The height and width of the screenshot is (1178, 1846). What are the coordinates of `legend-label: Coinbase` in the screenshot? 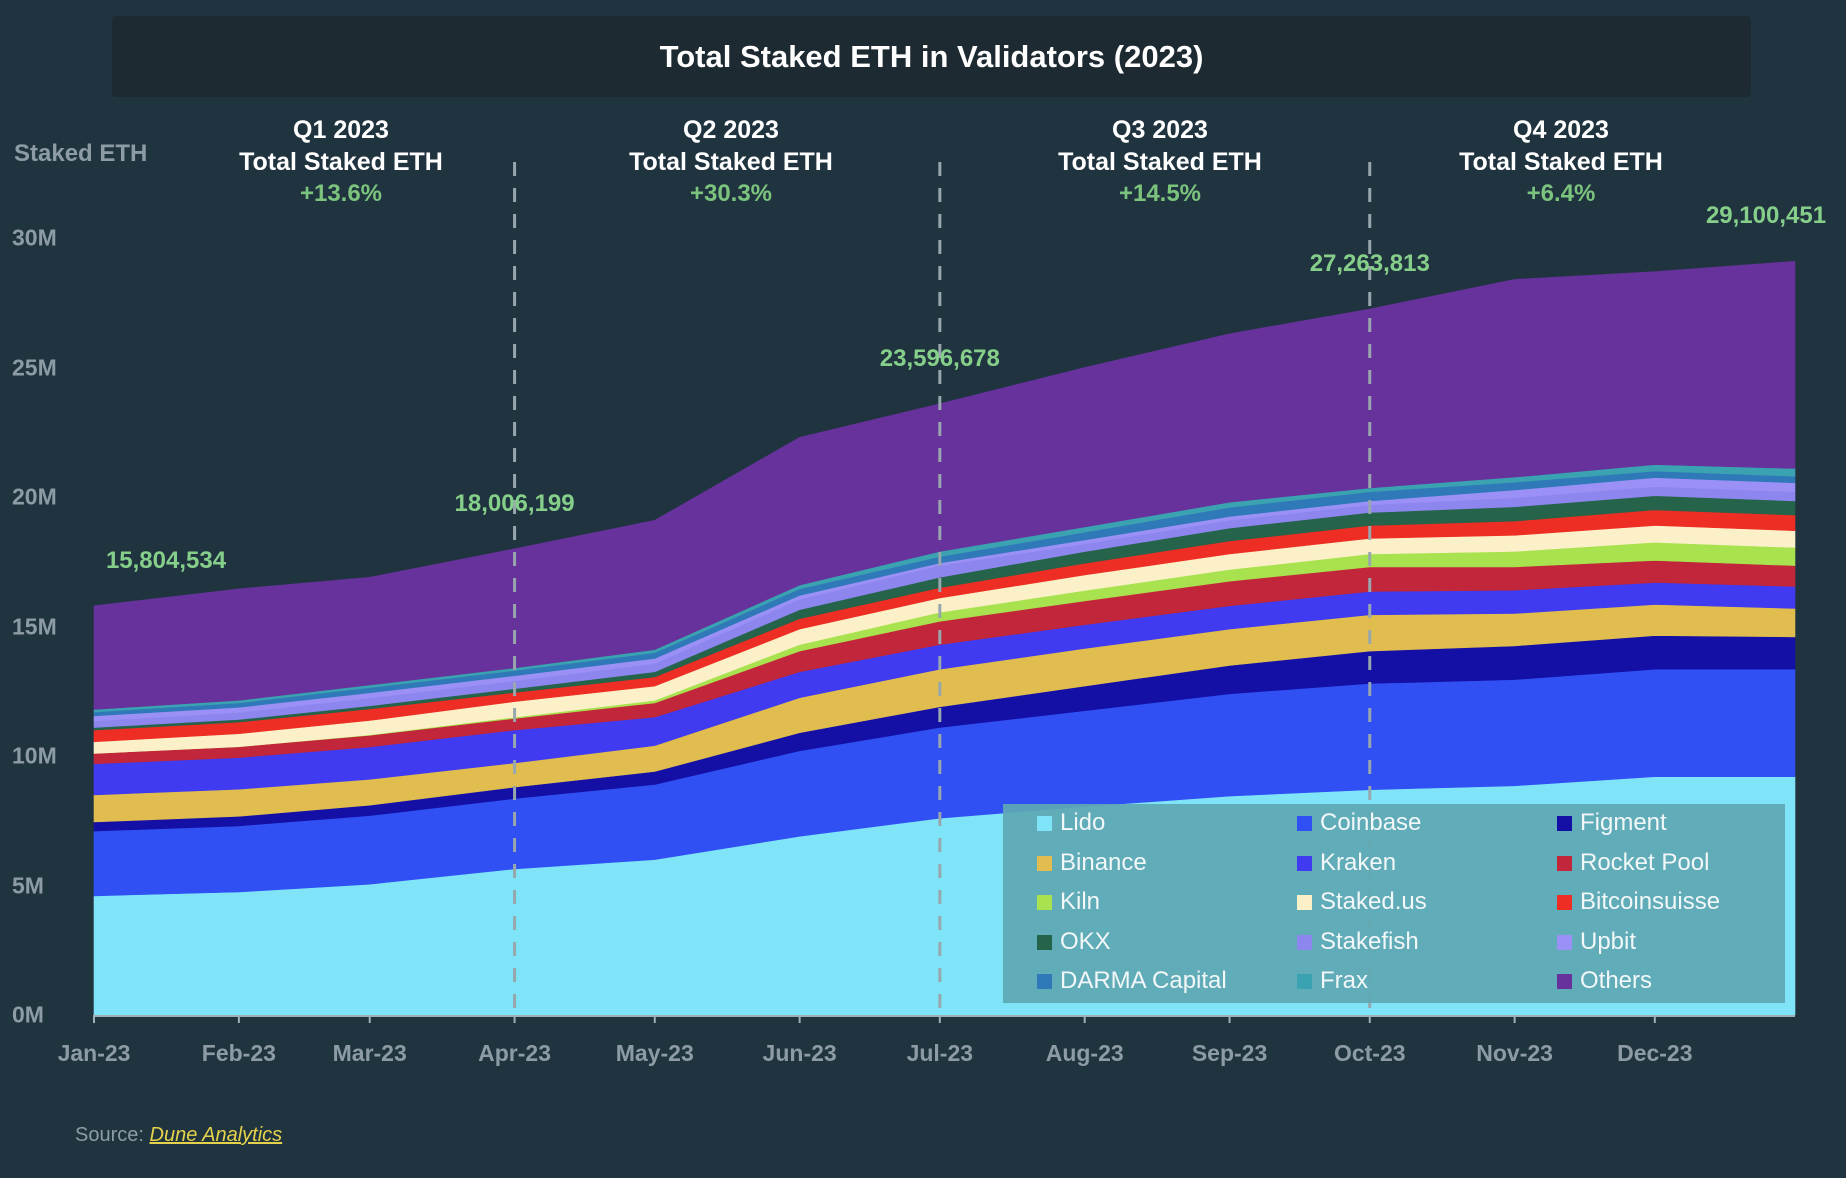 It's located at (1371, 822).